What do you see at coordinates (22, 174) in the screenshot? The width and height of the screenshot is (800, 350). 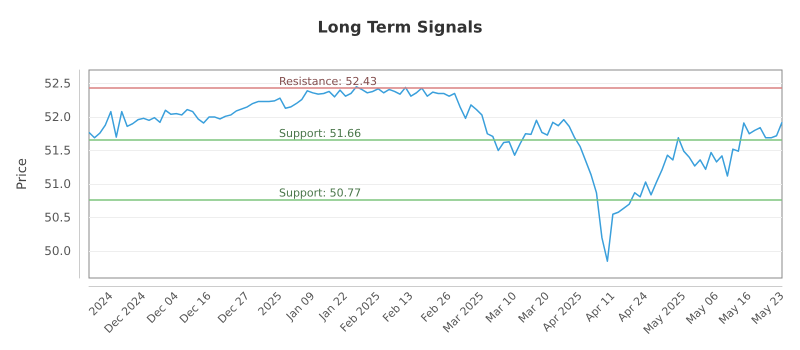 I see `y-axis-title: Price` at bounding box center [22, 174].